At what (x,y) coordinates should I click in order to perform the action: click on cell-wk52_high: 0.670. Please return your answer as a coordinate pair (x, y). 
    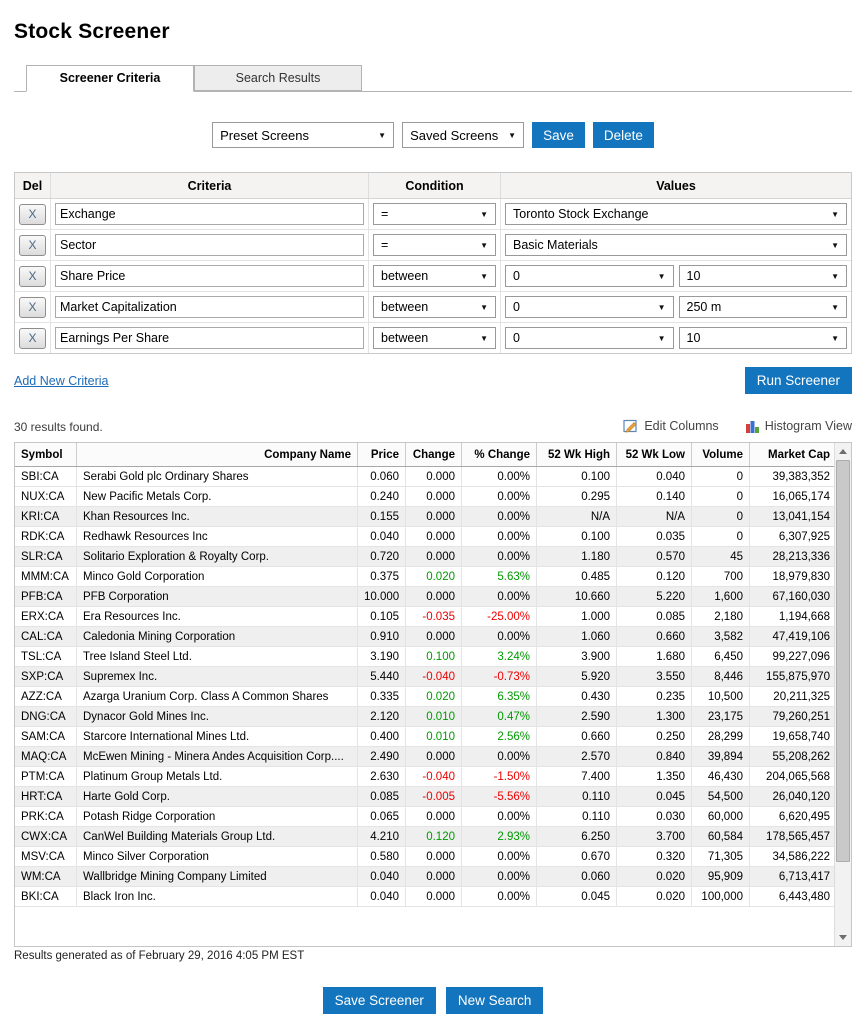
    Looking at the image, I should click on (577, 856).